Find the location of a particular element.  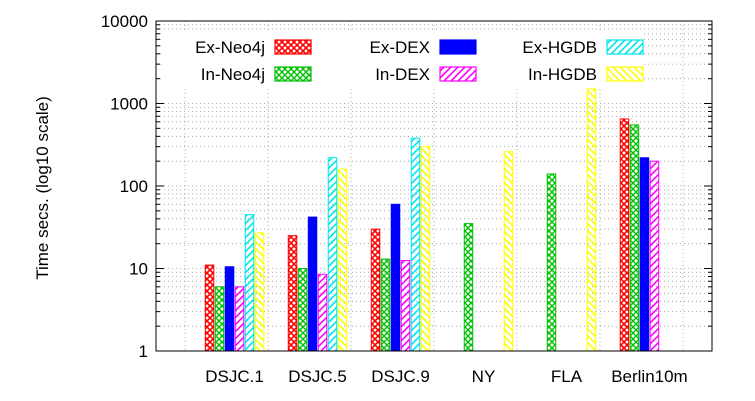

x-tick-label: FLA is located at coordinates (567, 376).